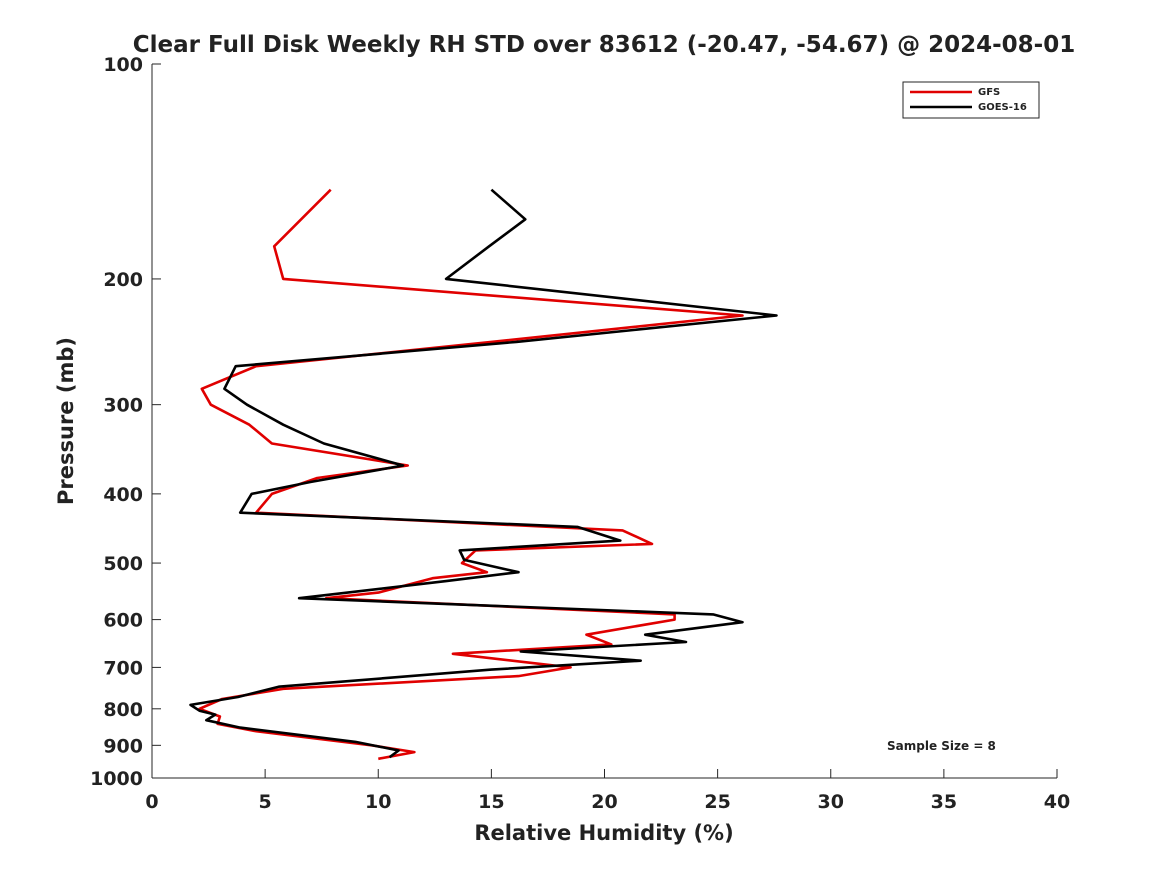 The image size is (1167, 875). What do you see at coordinates (123, 495) in the screenshot?
I see `y-tick-label: 400` at bounding box center [123, 495].